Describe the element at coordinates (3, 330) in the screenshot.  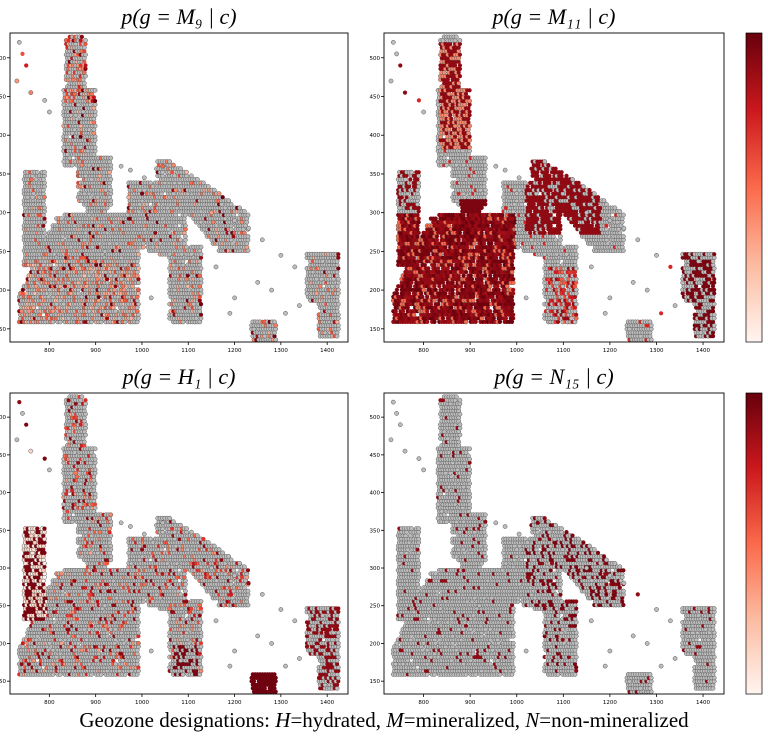
I see `y-tick-label: 150` at that location.